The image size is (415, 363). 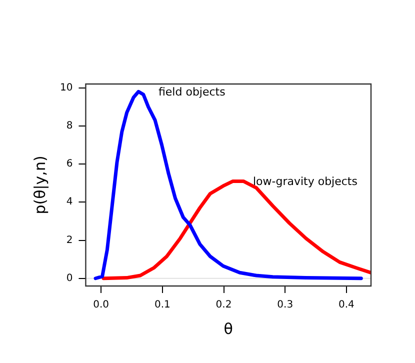 I want to click on x-tick-label: 0.4, so click(x=346, y=305).